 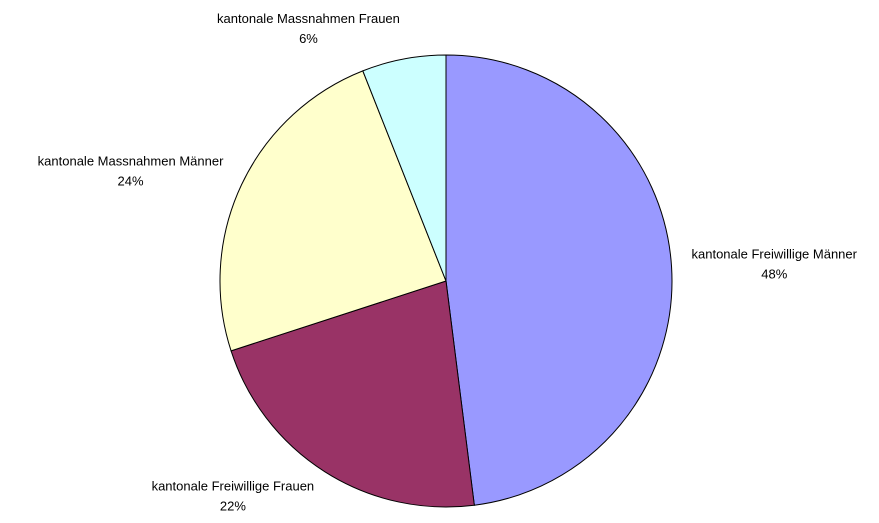 What do you see at coordinates (774, 273) in the screenshot?
I see `slice-value-label: 48%` at bounding box center [774, 273].